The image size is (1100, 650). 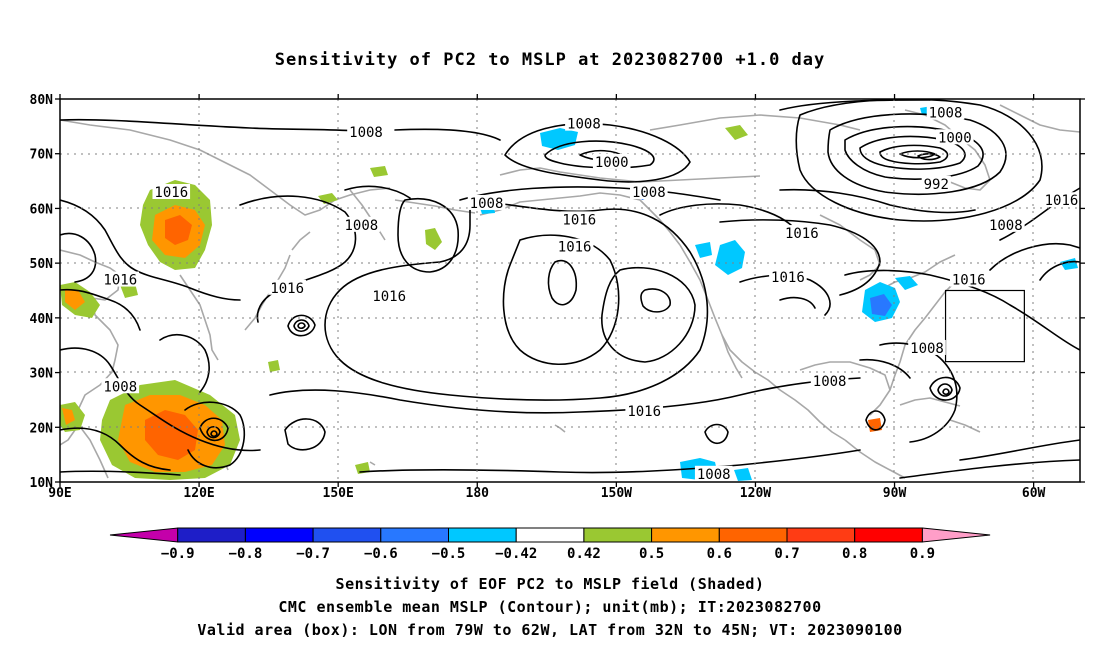 I want to click on contour-label: 992, so click(x=936, y=185).